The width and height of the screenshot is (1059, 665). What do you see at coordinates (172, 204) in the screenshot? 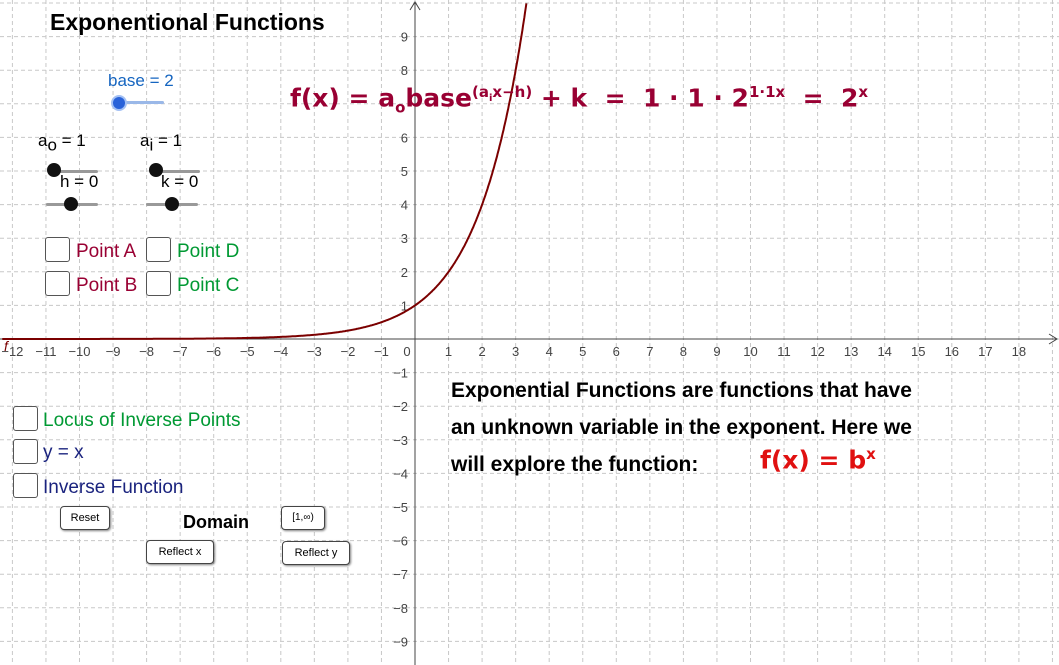
I see `k-slider-handle` at bounding box center [172, 204].